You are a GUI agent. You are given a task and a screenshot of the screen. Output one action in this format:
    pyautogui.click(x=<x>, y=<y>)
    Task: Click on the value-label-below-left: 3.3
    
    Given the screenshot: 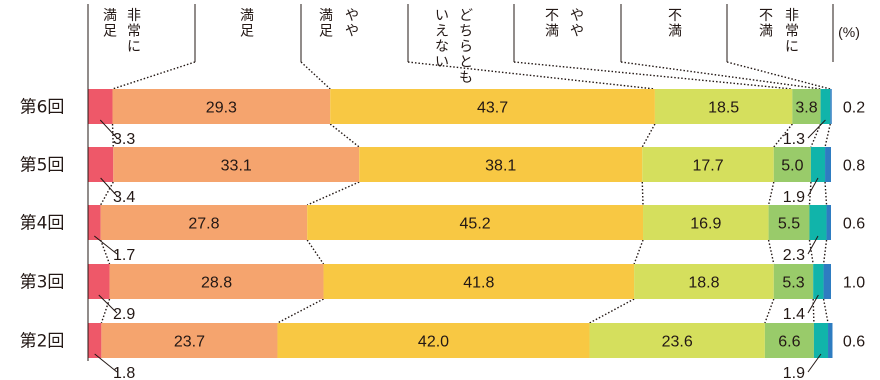 What is the action you would take?
    pyautogui.click(x=124, y=139)
    